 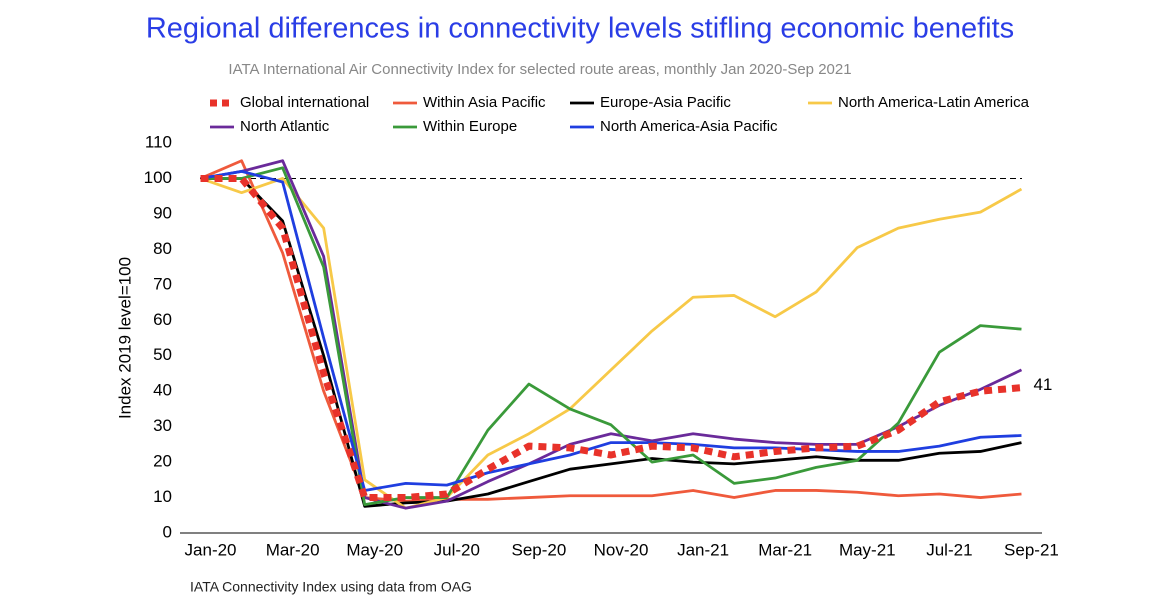 What do you see at coordinates (934, 102) in the screenshot?
I see `legend-label: North America-Latin America` at bounding box center [934, 102].